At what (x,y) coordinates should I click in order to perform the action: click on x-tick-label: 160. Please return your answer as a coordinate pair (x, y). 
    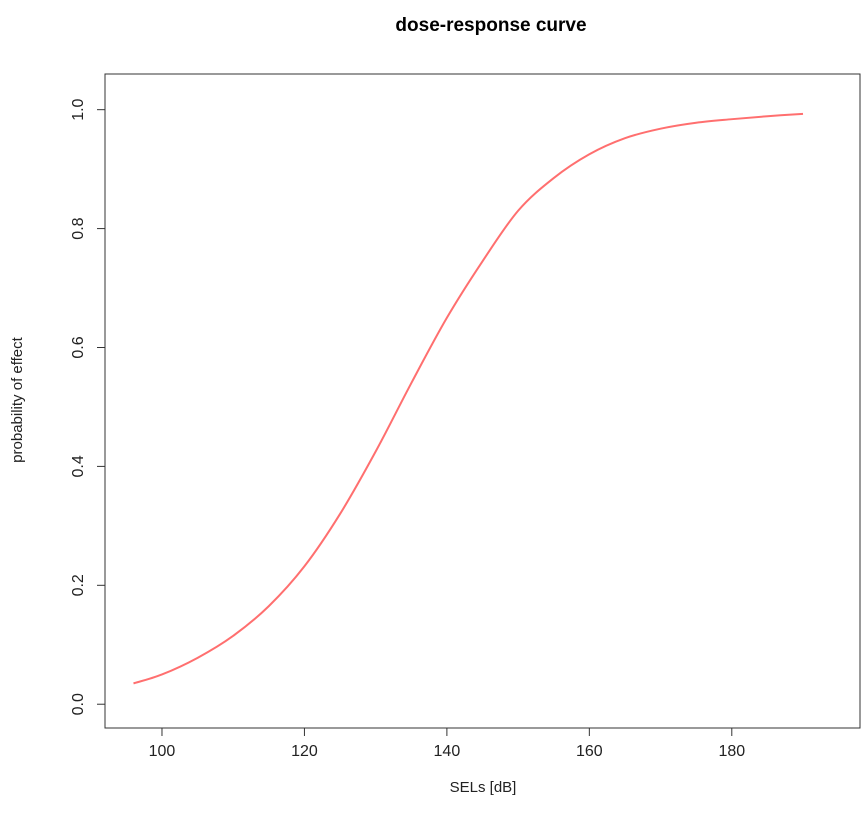
    Looking at the image, I should click on (589, 751).